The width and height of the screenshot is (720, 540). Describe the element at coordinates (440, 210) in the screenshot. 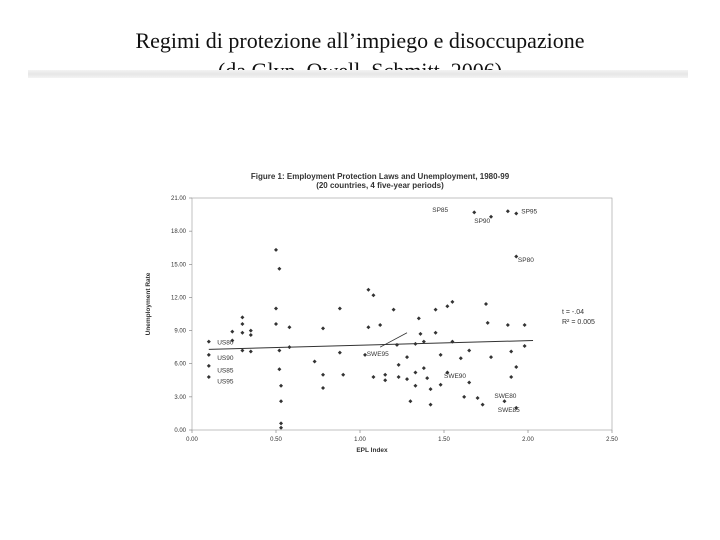

I see `point-label: SP85` at that location.